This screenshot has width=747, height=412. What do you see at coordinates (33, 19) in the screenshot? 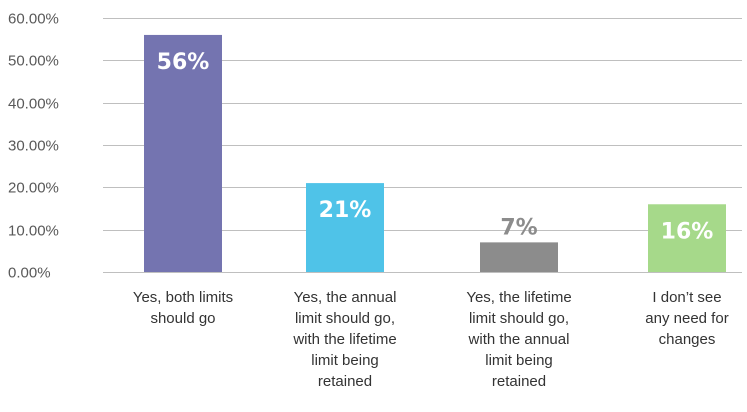
I see `y-tick-label: 60.00%` at bounding box center [33, 19].